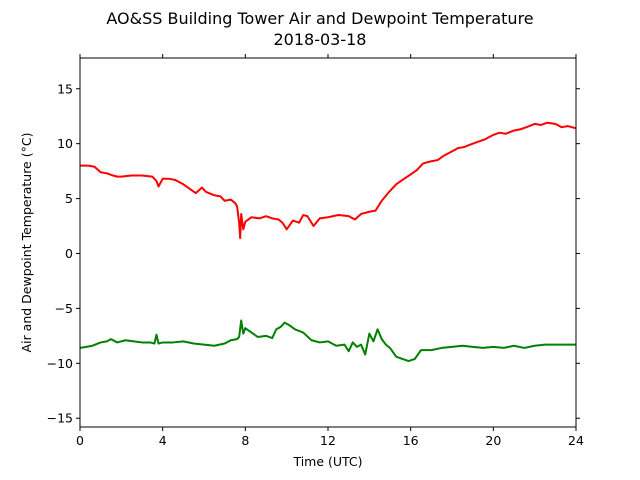  I want to click on x-tick-label: 0, so click(80, 440).